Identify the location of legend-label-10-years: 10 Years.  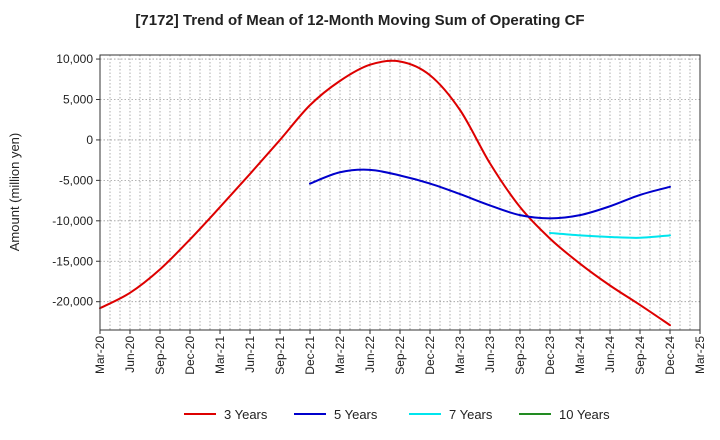
(584, 414).